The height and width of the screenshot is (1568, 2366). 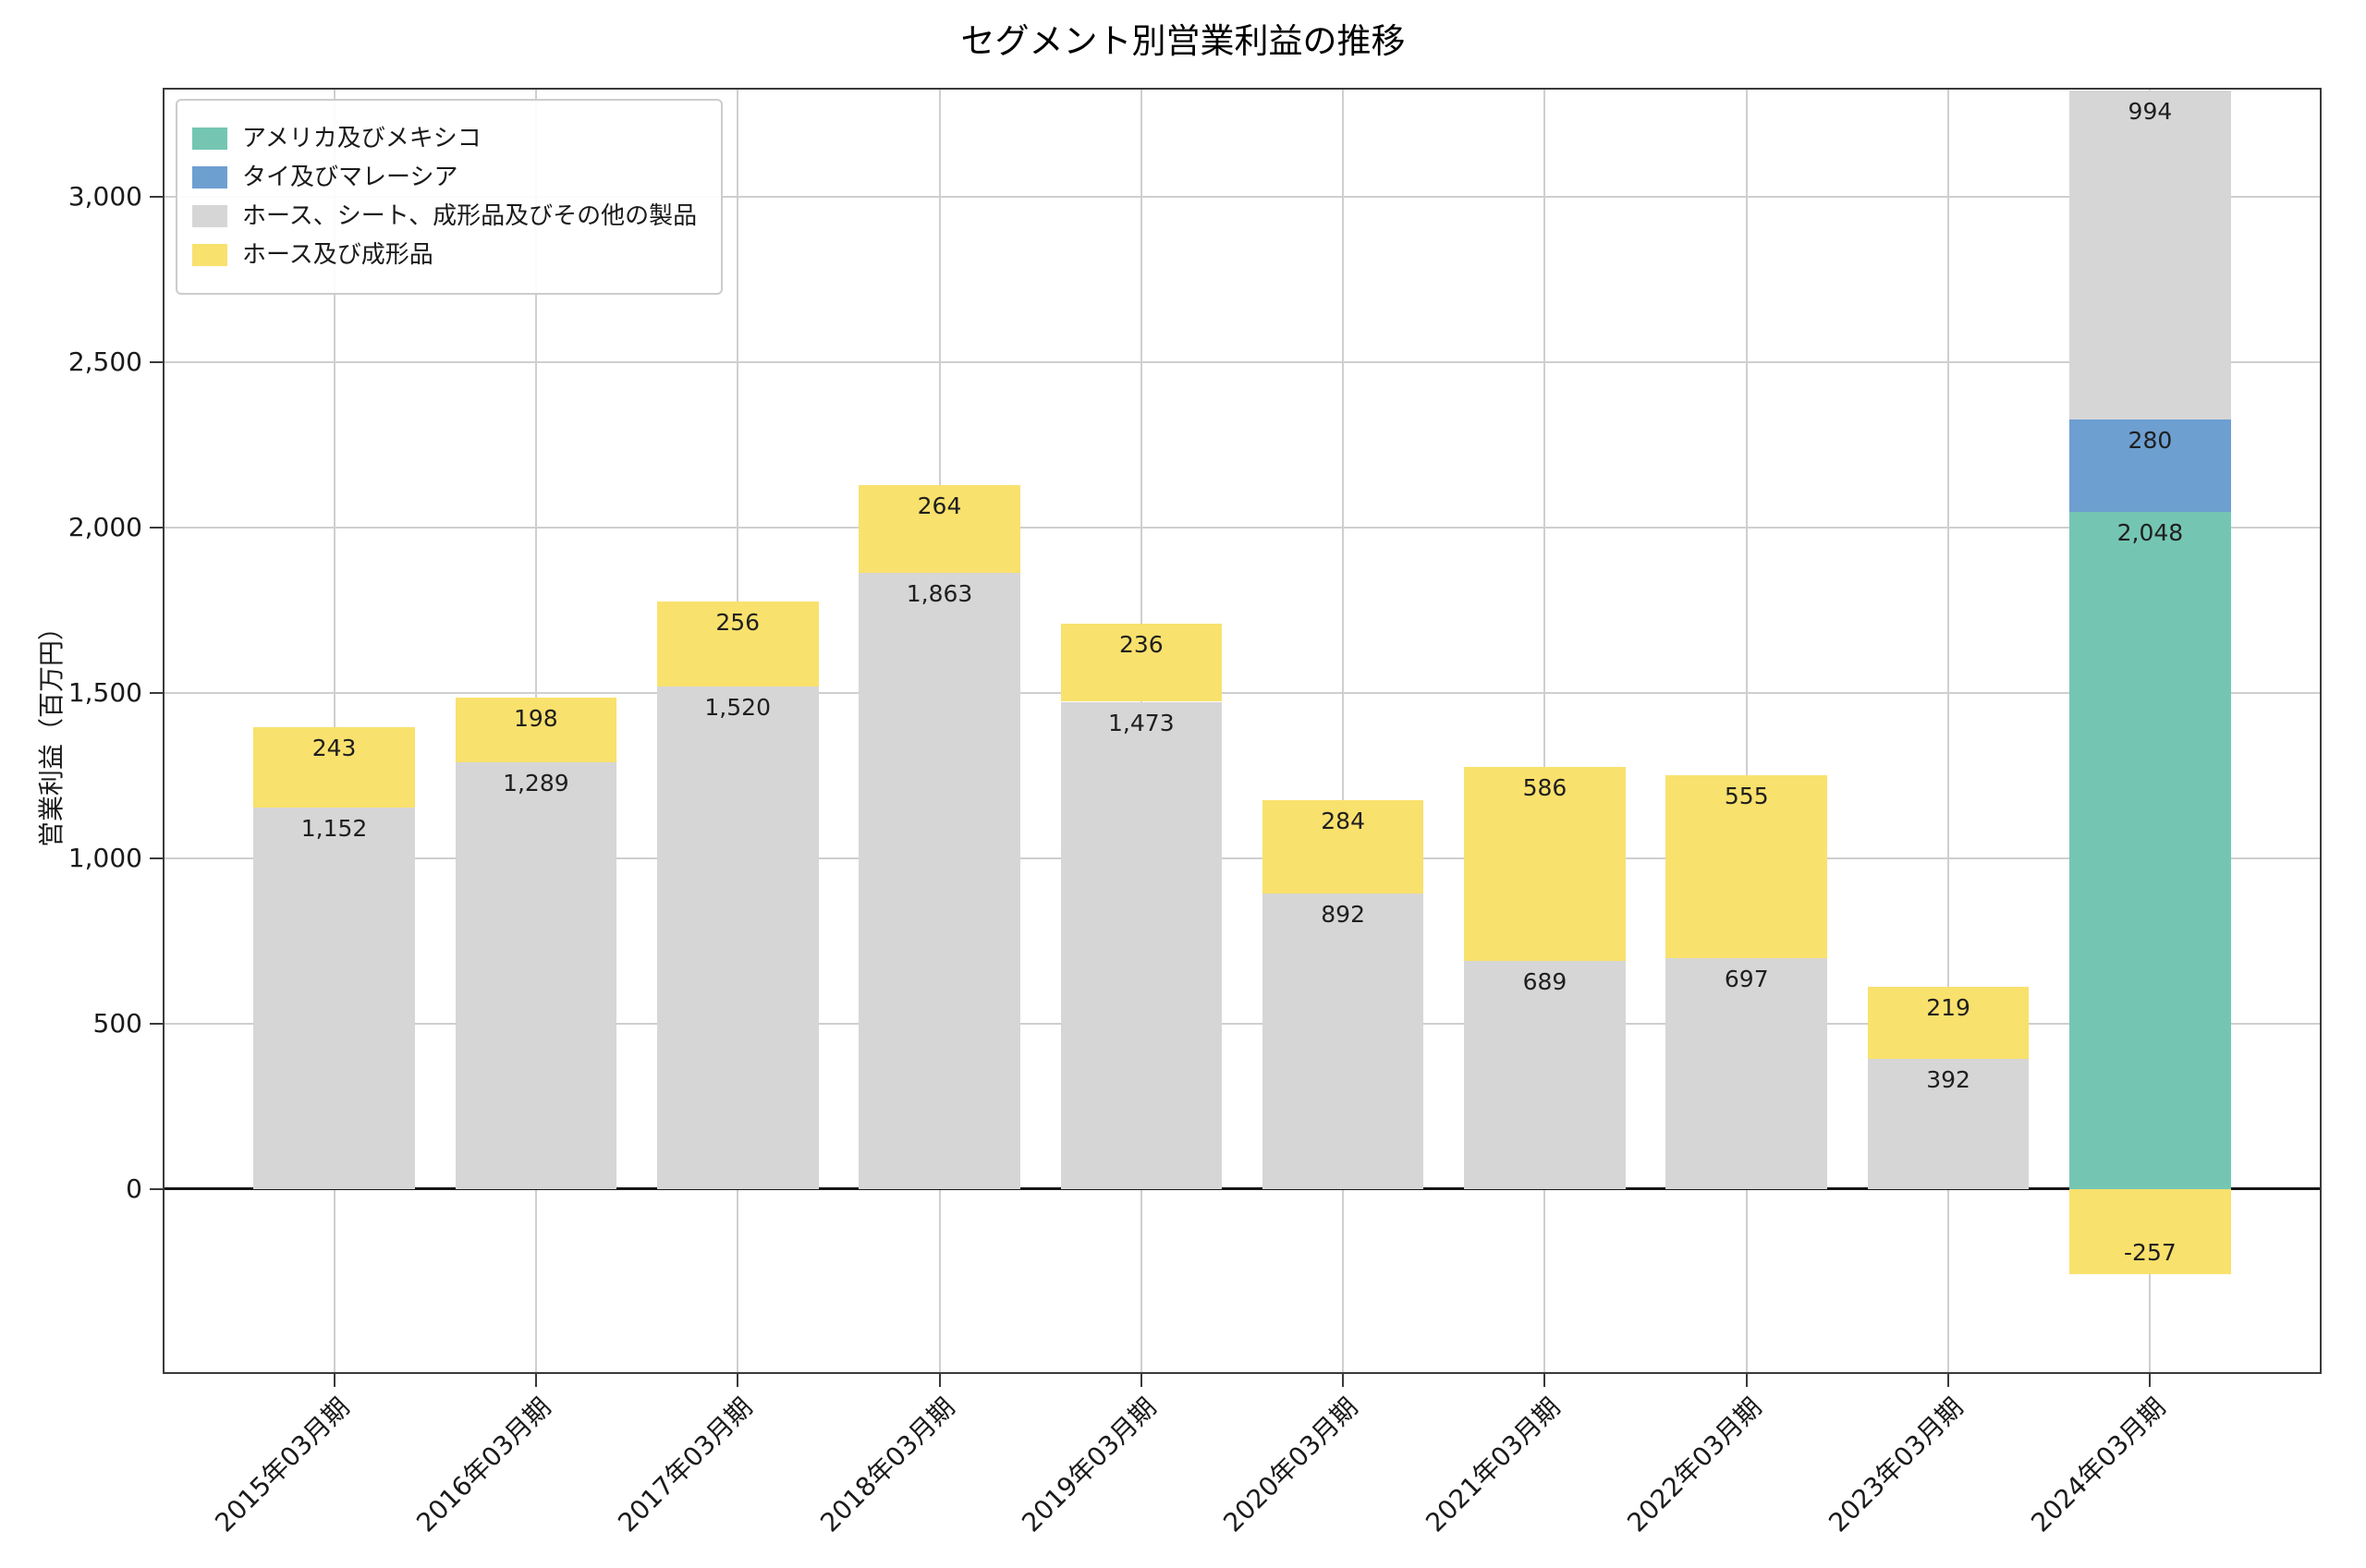 What do you see at coordinates (209, 177) in the screenshot?
I see `legend-swatch-thailand-malaysia` at bounding box center [209, 177].